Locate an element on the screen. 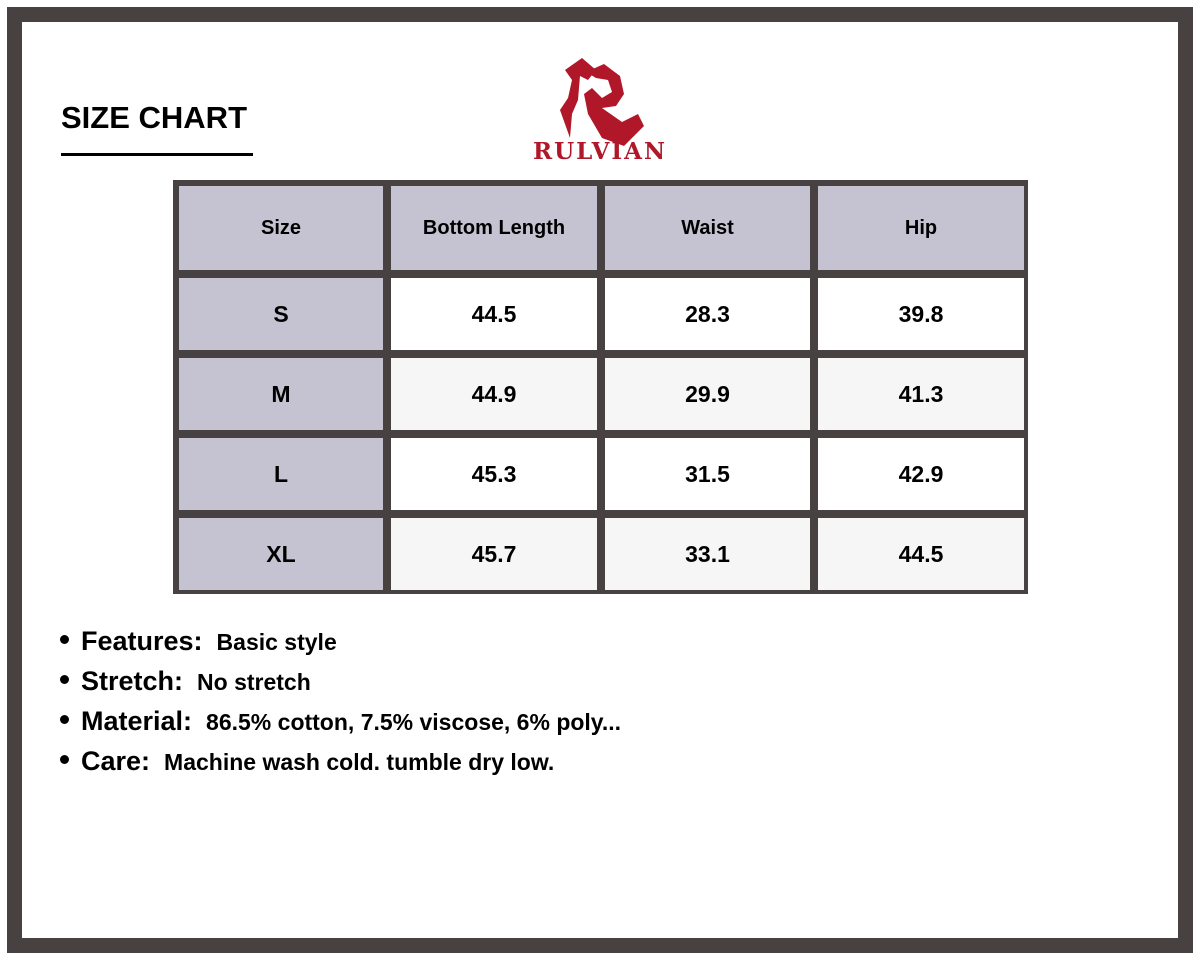  title-underline is located at coordinates (157, 154).